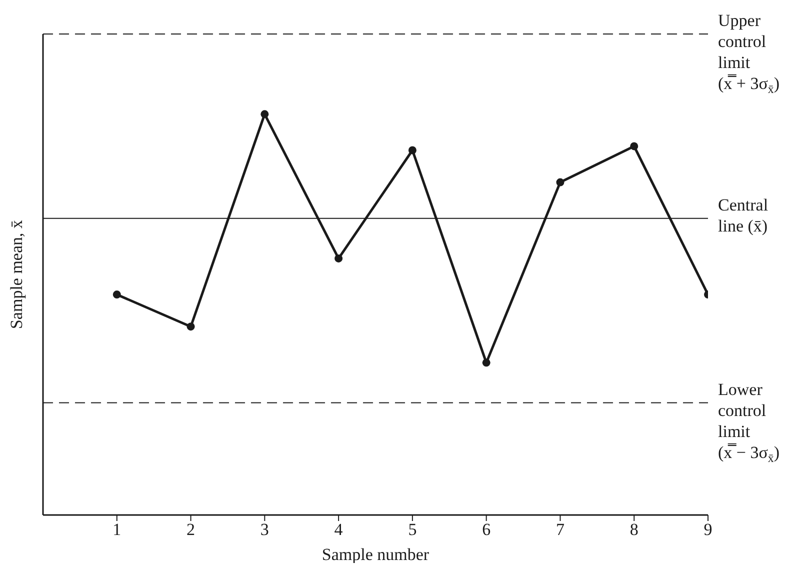 The width and height of the screenshot is (811, 571). I want to click on x-tick-label: 1, so click(117, 530).